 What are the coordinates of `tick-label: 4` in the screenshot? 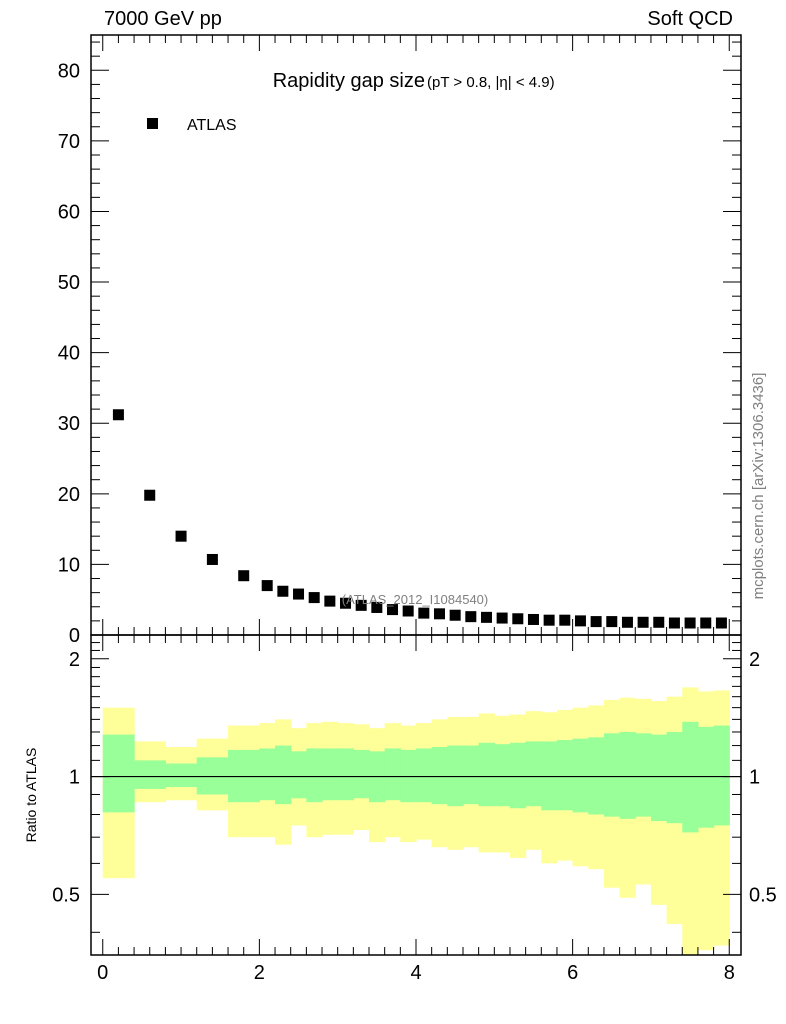 It's located at (415, 973).